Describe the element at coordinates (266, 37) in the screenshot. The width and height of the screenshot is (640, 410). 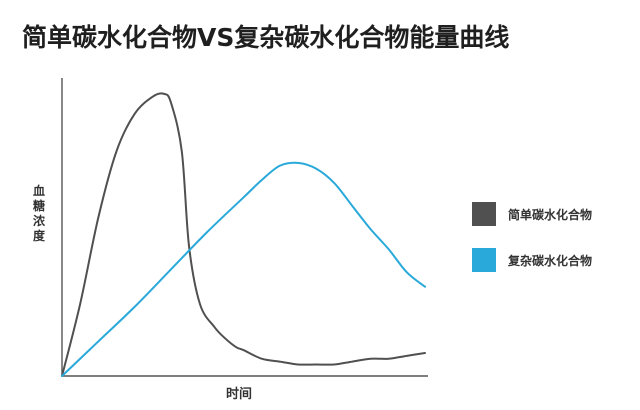
I see `chart-title: 简单碳水化合物VS复杂碳水化合物能量曲线` at that location.